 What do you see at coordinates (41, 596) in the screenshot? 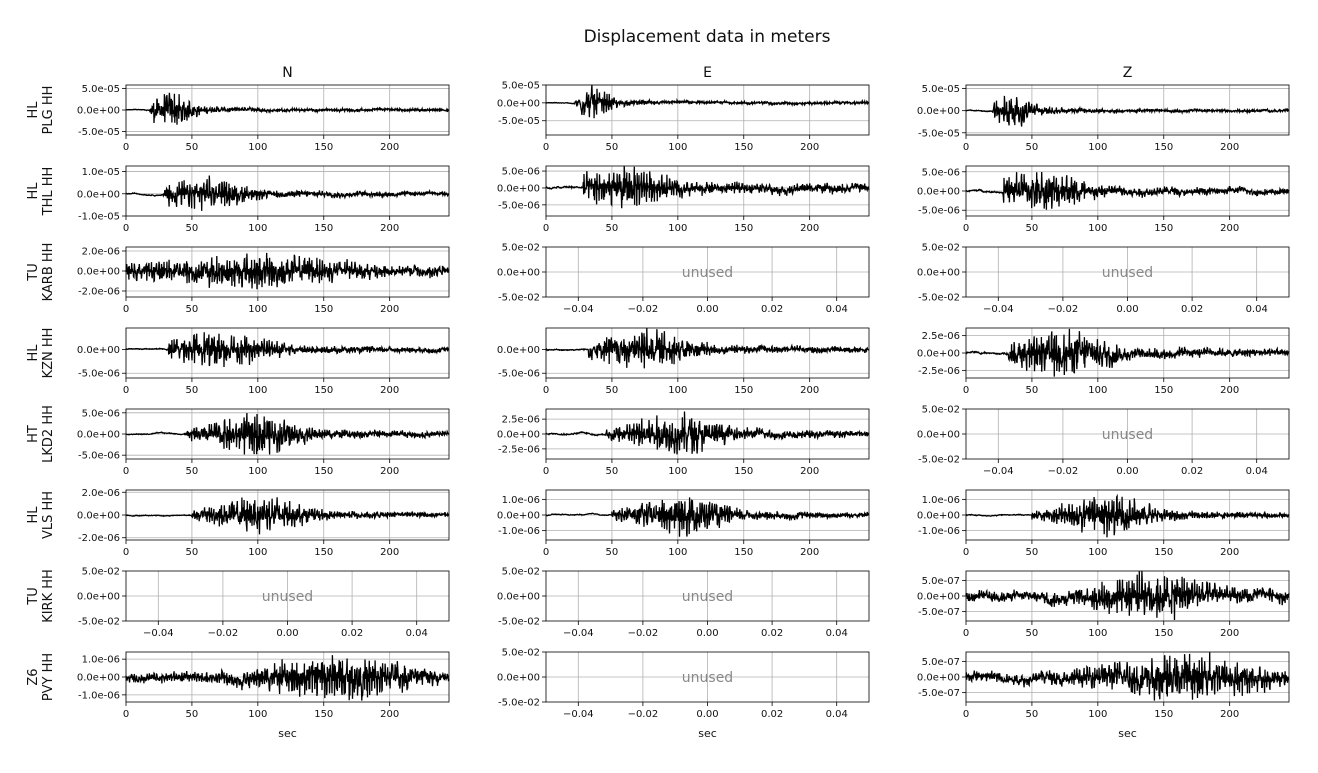
I see `station-label: TU KIRK HH` at bounding box center [41, 596].